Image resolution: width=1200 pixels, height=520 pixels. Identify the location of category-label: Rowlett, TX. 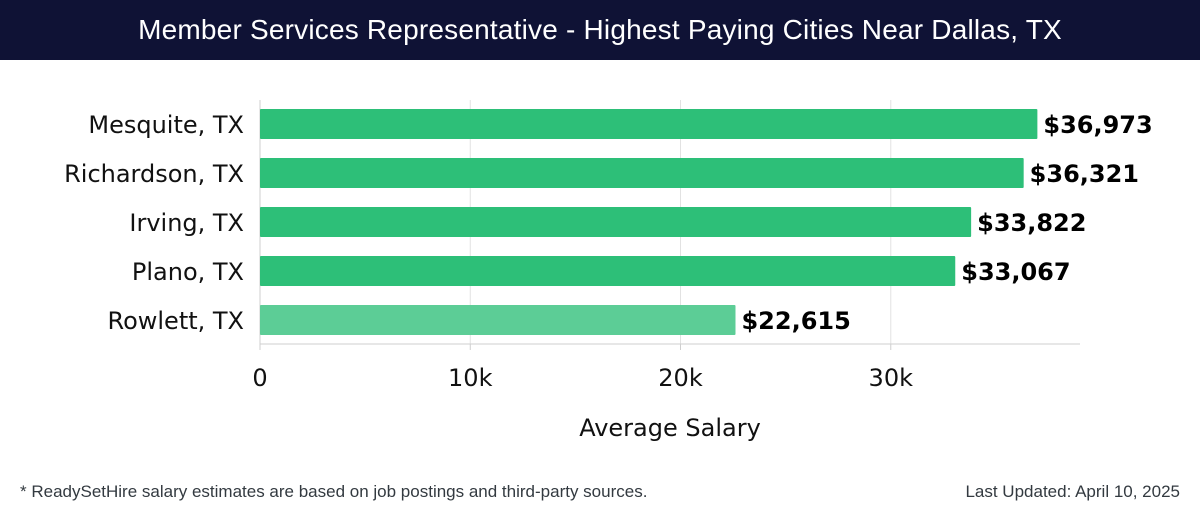
(175, 321).